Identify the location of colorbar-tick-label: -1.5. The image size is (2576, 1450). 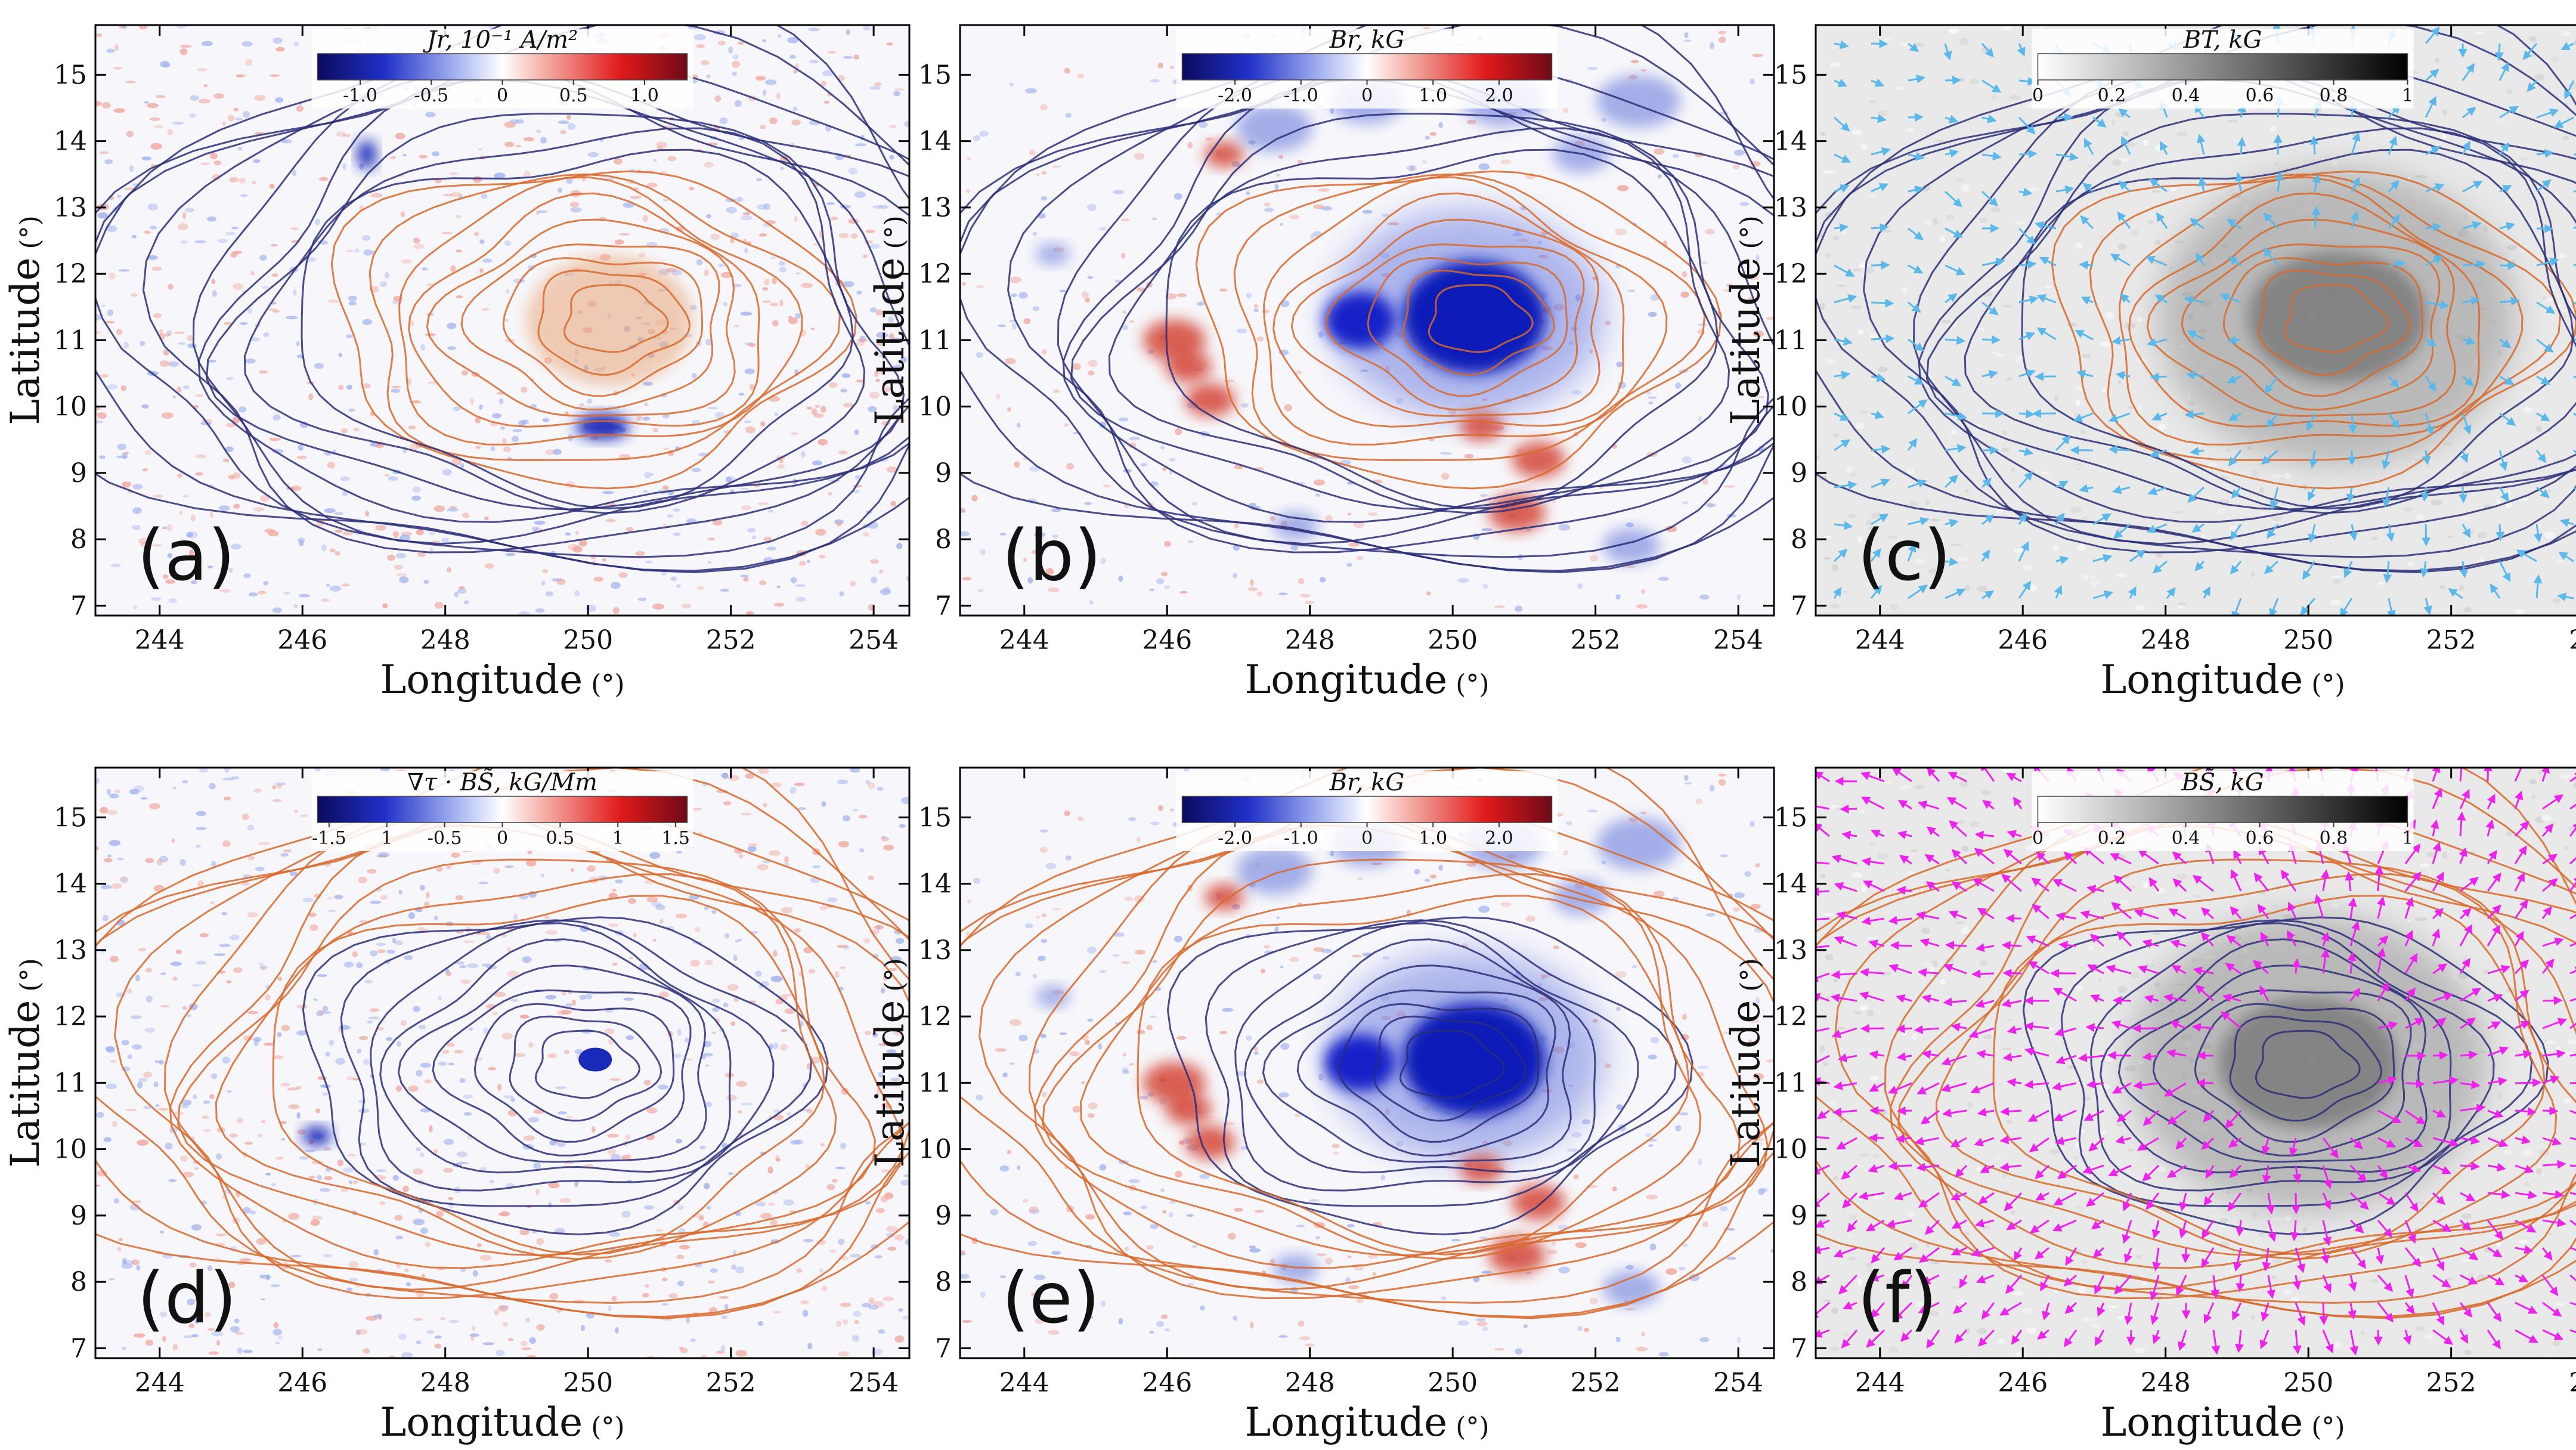
(329, 838).